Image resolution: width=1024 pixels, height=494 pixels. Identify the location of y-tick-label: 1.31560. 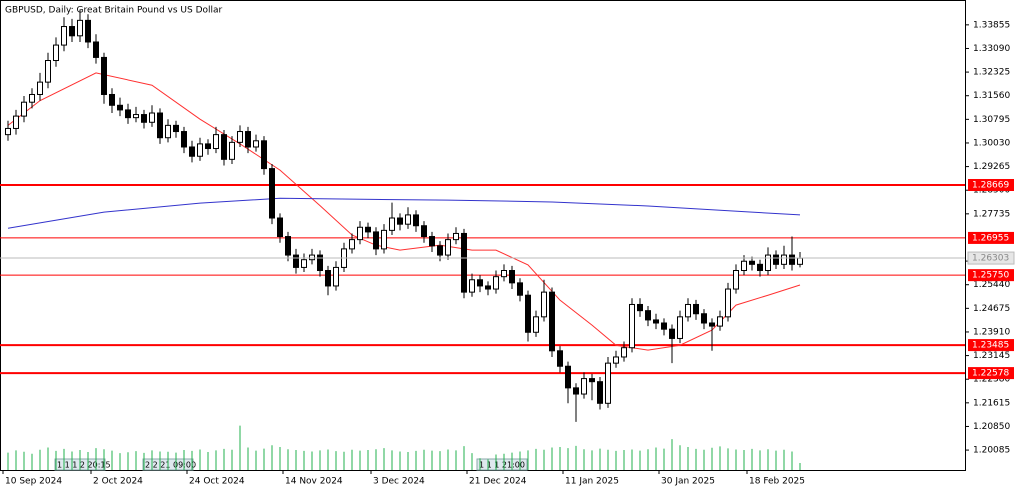
(991, 96).